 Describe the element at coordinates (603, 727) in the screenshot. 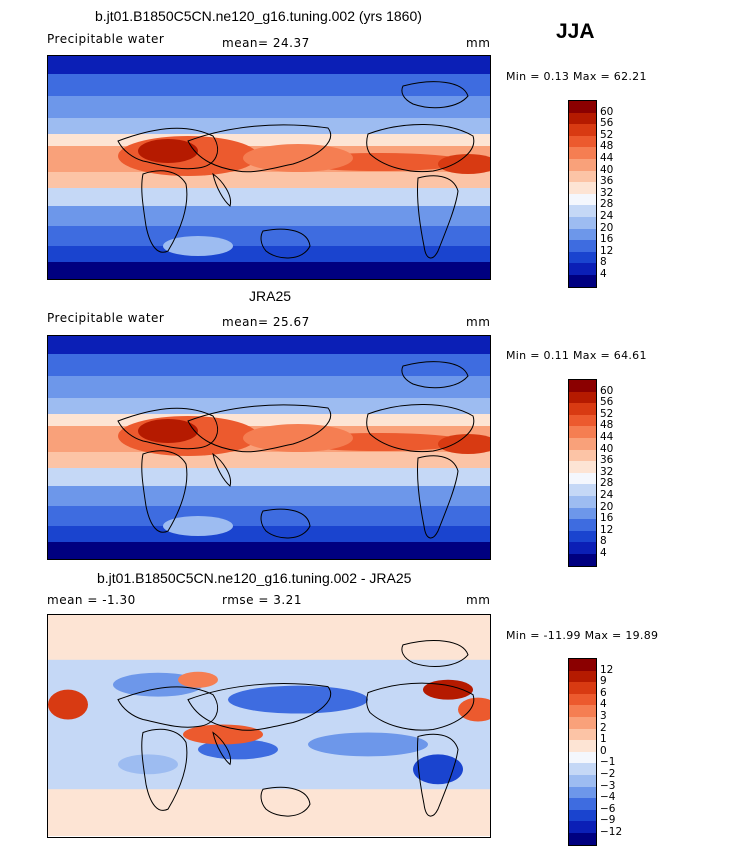

I see `colorbar-tick-label: 2` at that location.